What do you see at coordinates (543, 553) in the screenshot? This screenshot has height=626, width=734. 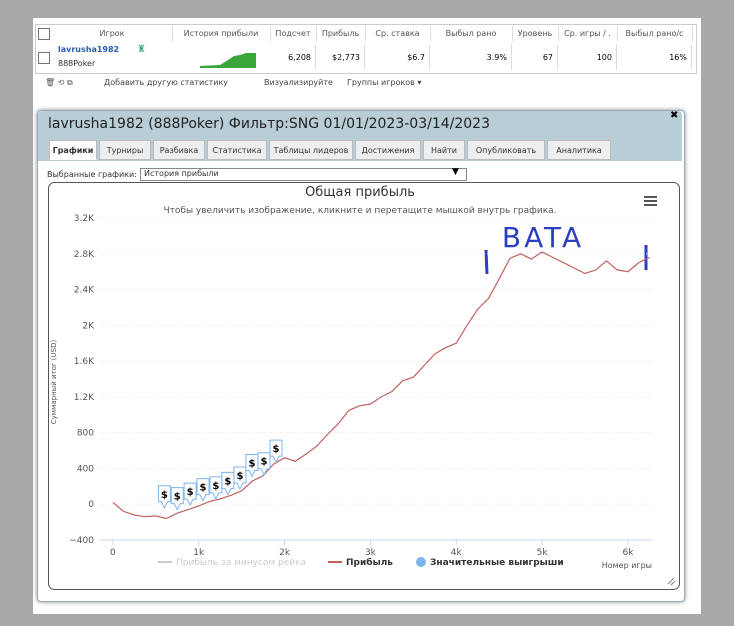 I see `x-tick-label: 5k` at bounding box center [543, 553].